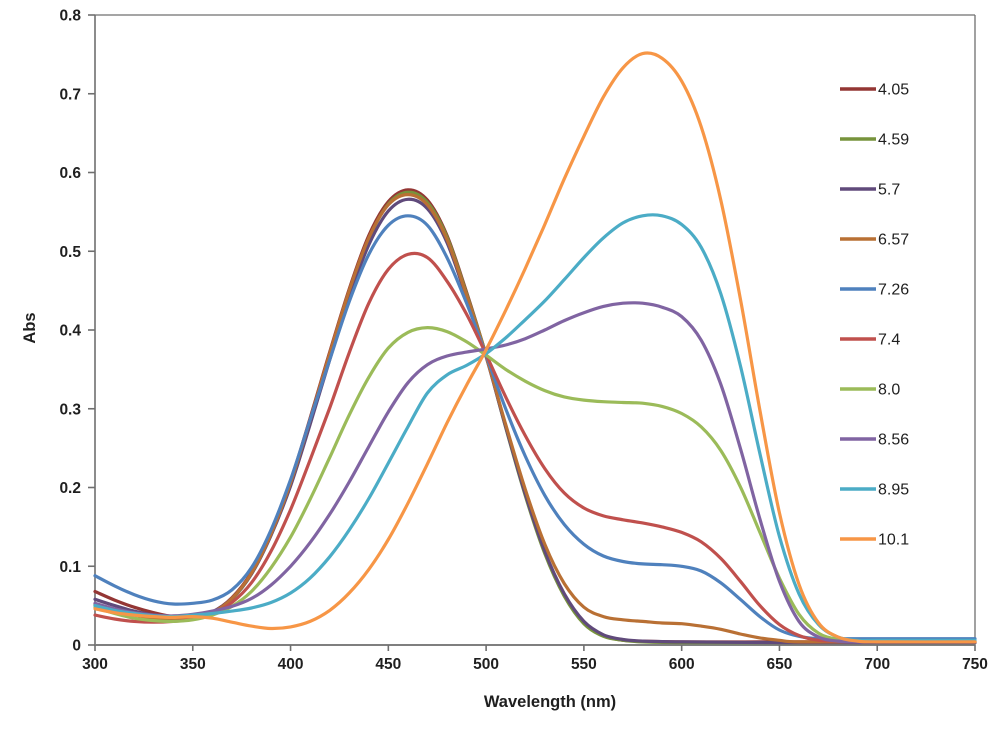 Image resolution: width=1000 pixels, height=731 pixels. I want to click on legend-item-7.4: 7.4, so click(870, 340).